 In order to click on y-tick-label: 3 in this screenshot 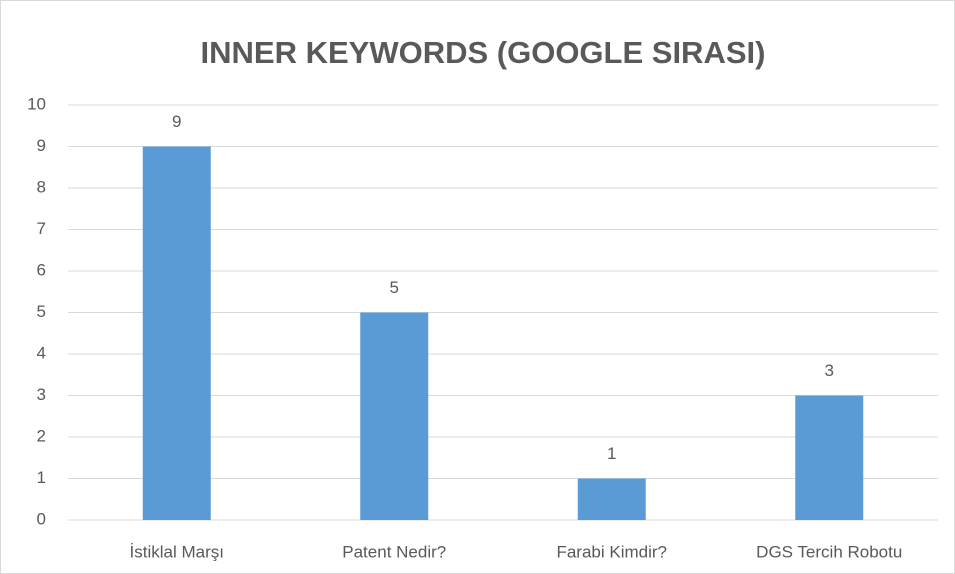, I will do `click(41, 394)`.